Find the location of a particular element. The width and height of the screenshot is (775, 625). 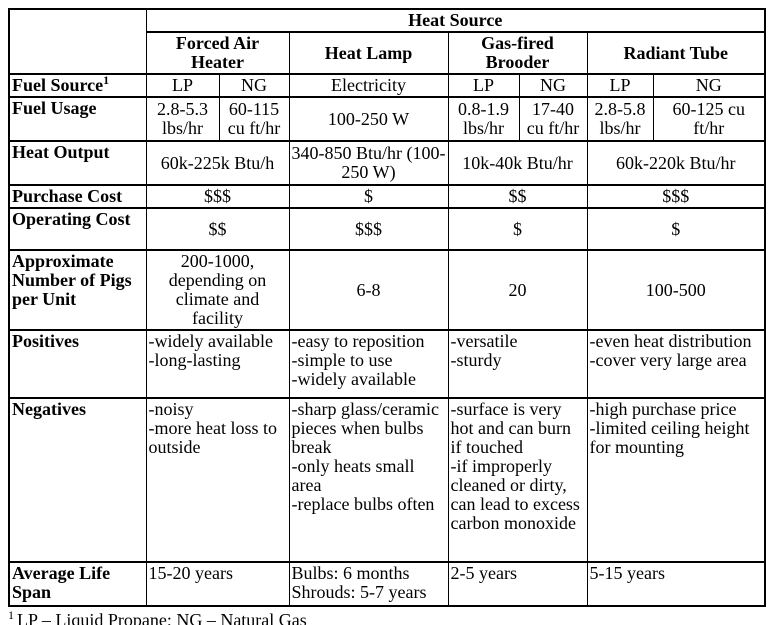

cell-pigs-heat-lamp: 6-8 is located at coordinates (368, 290).